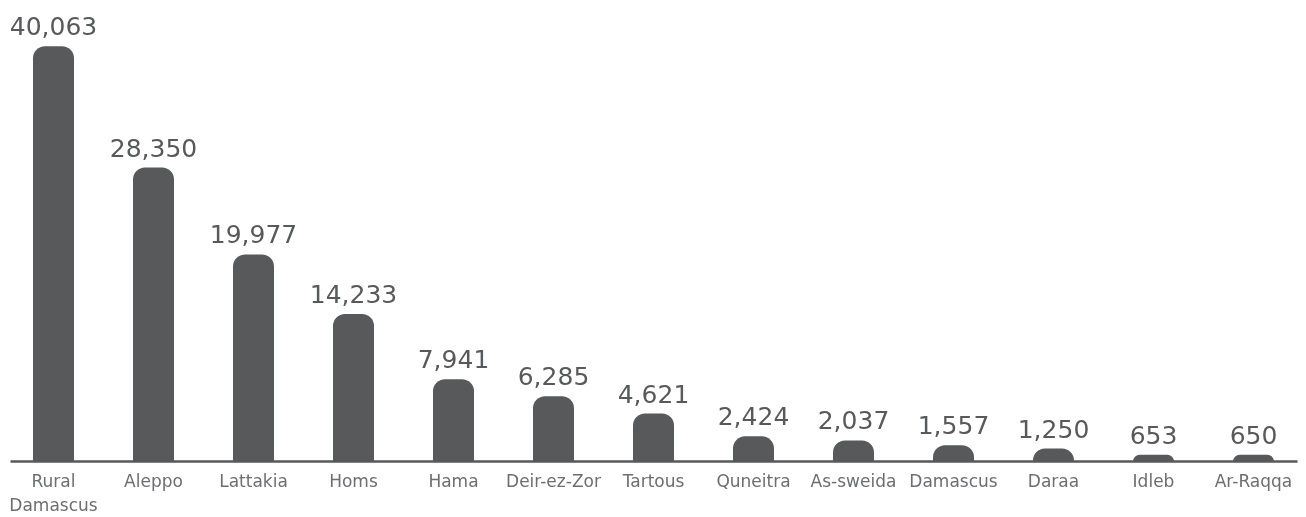  Describe the element at coordinates (153, 148) in the screenshot. I see `data-label: 28,350` at that location.